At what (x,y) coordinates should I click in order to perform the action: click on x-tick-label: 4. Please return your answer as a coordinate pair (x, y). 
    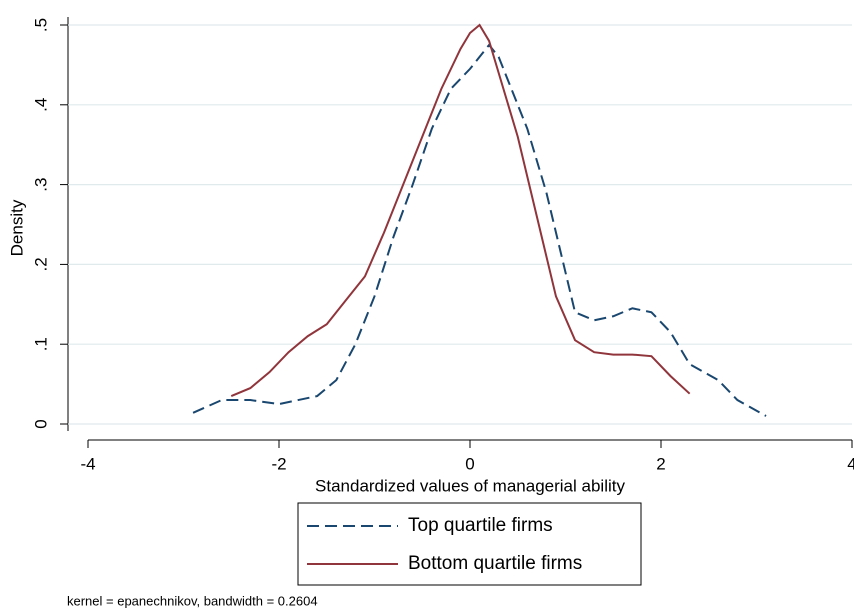
    Looking at the image, I should click on (850, 463).